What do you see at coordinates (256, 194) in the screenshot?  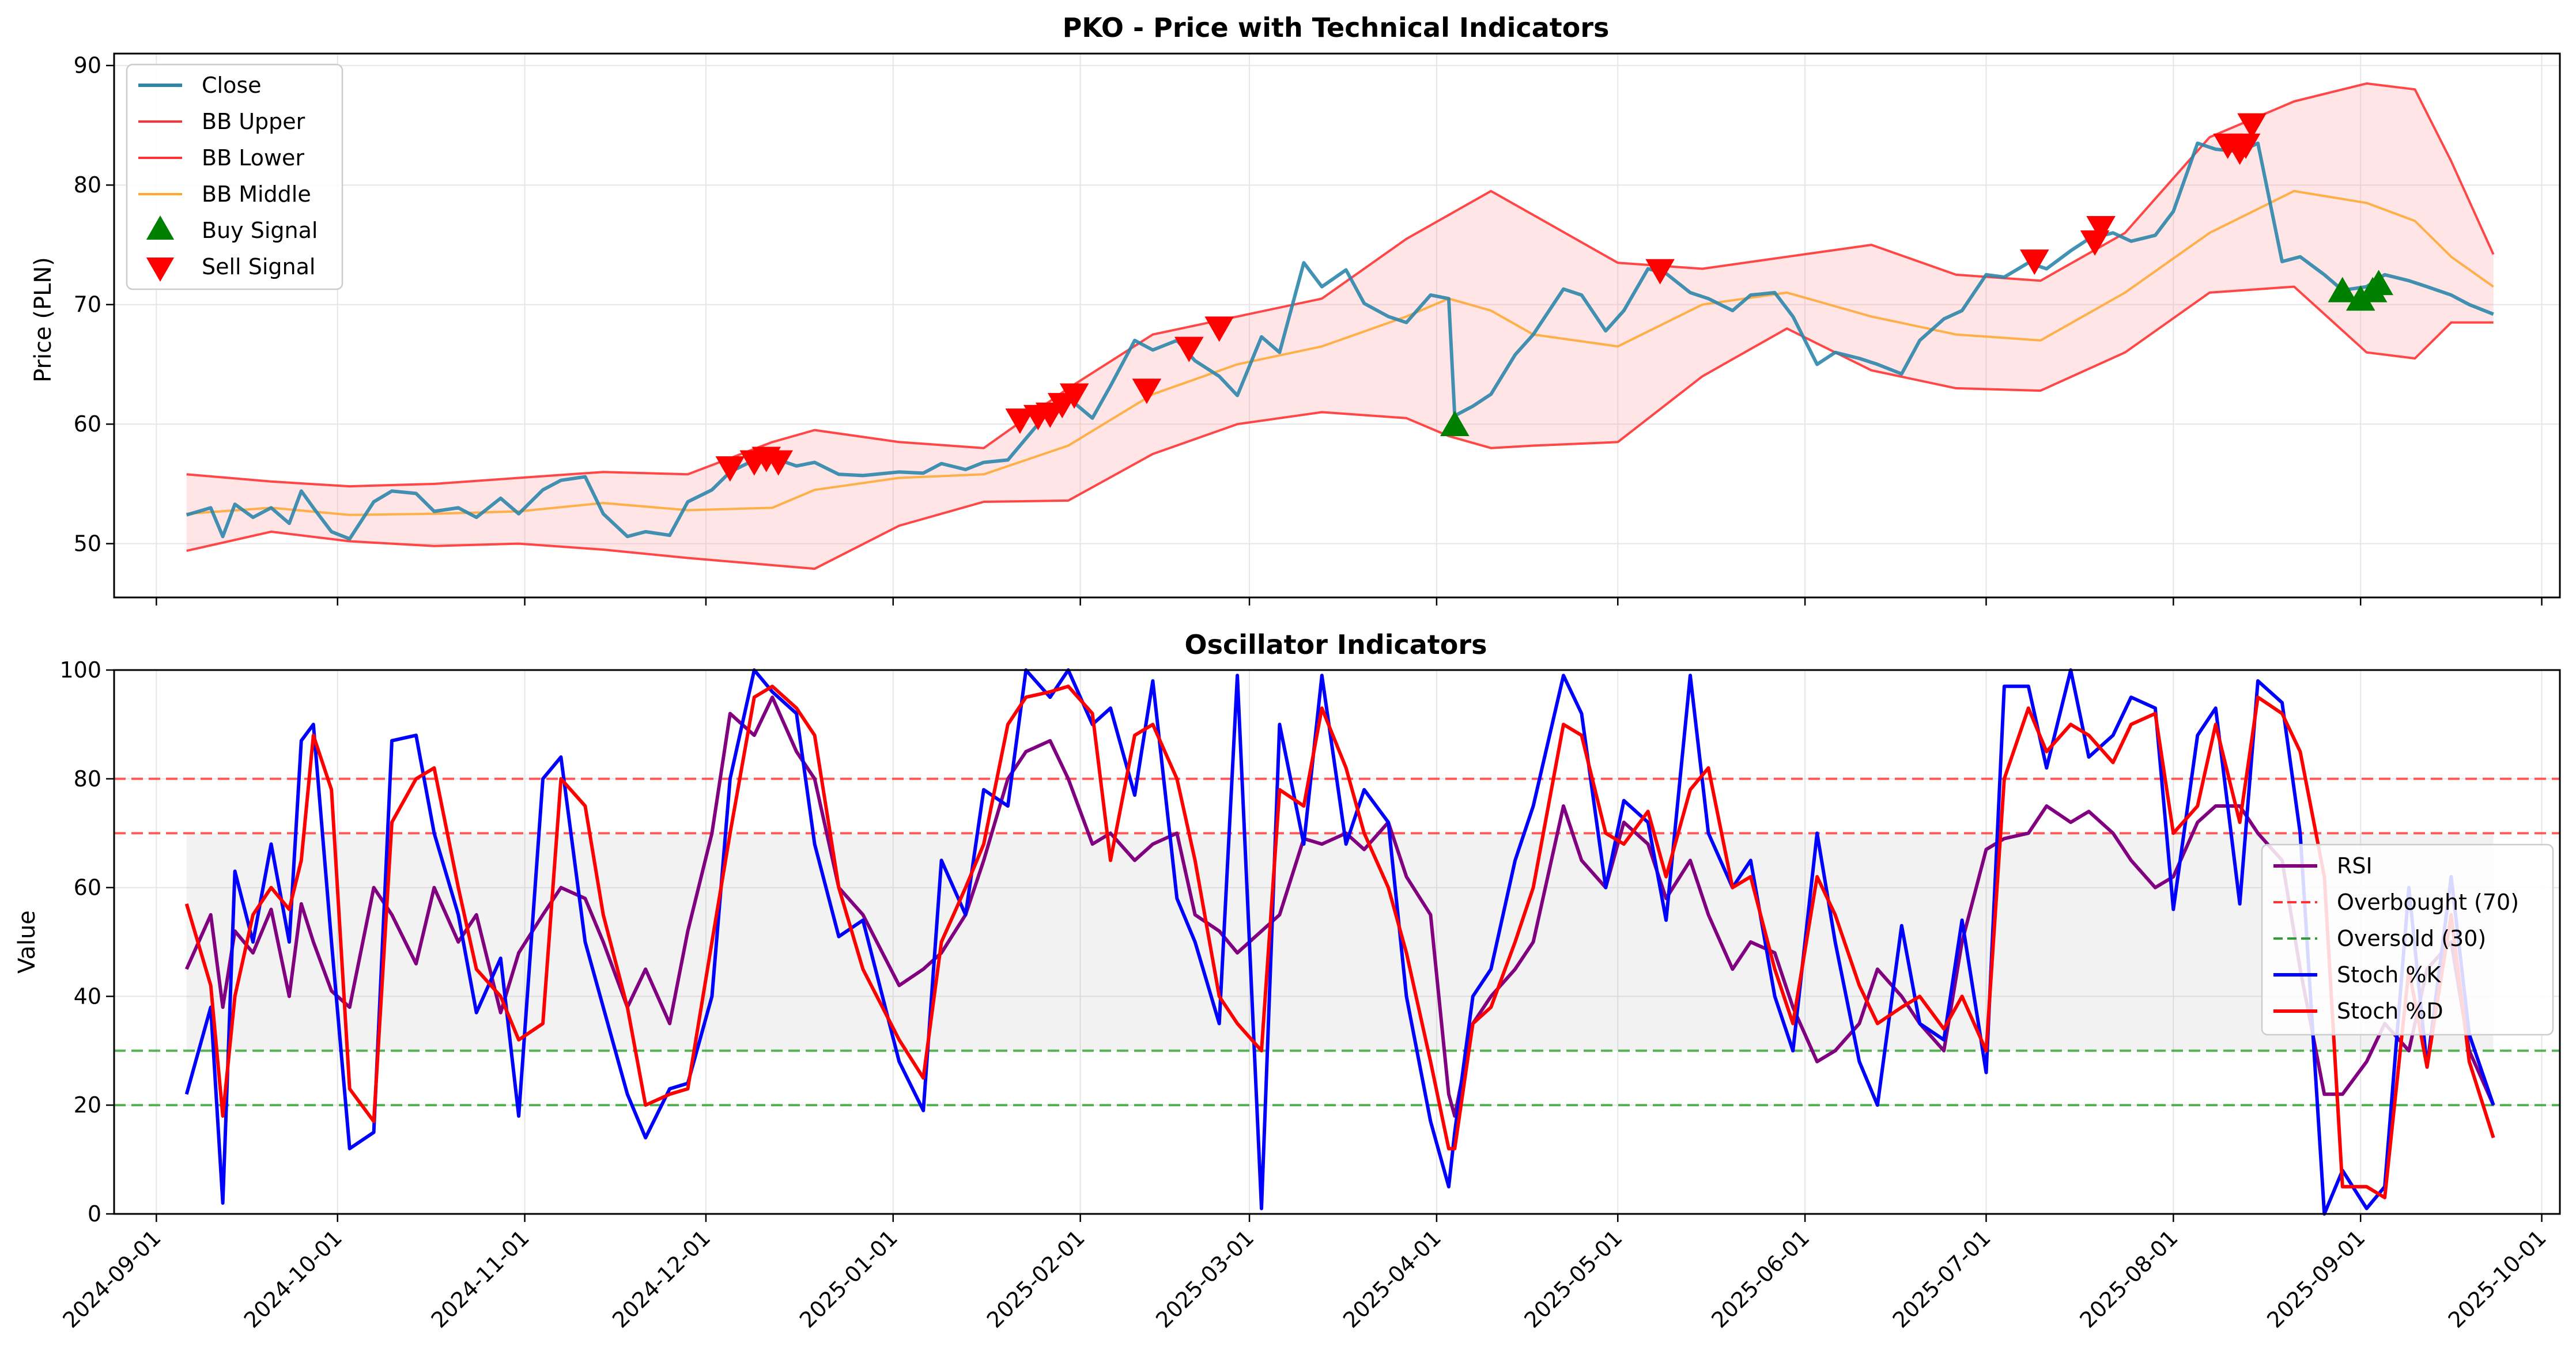 I see `legend-bb-middle-label: BB Middle` at bounding box center [256, 194].